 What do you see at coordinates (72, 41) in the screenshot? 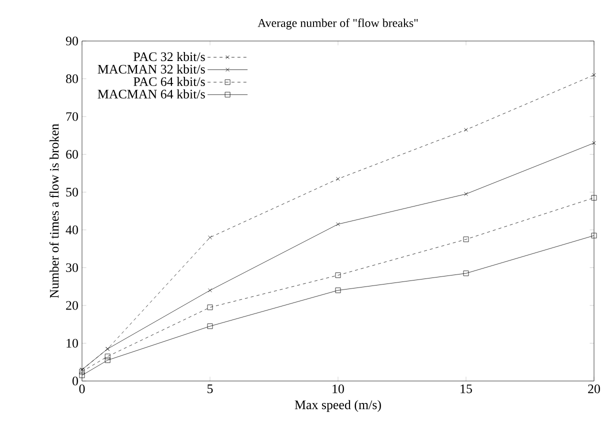
I see `y-tick-label: 90` at bounding box center [72, 41].